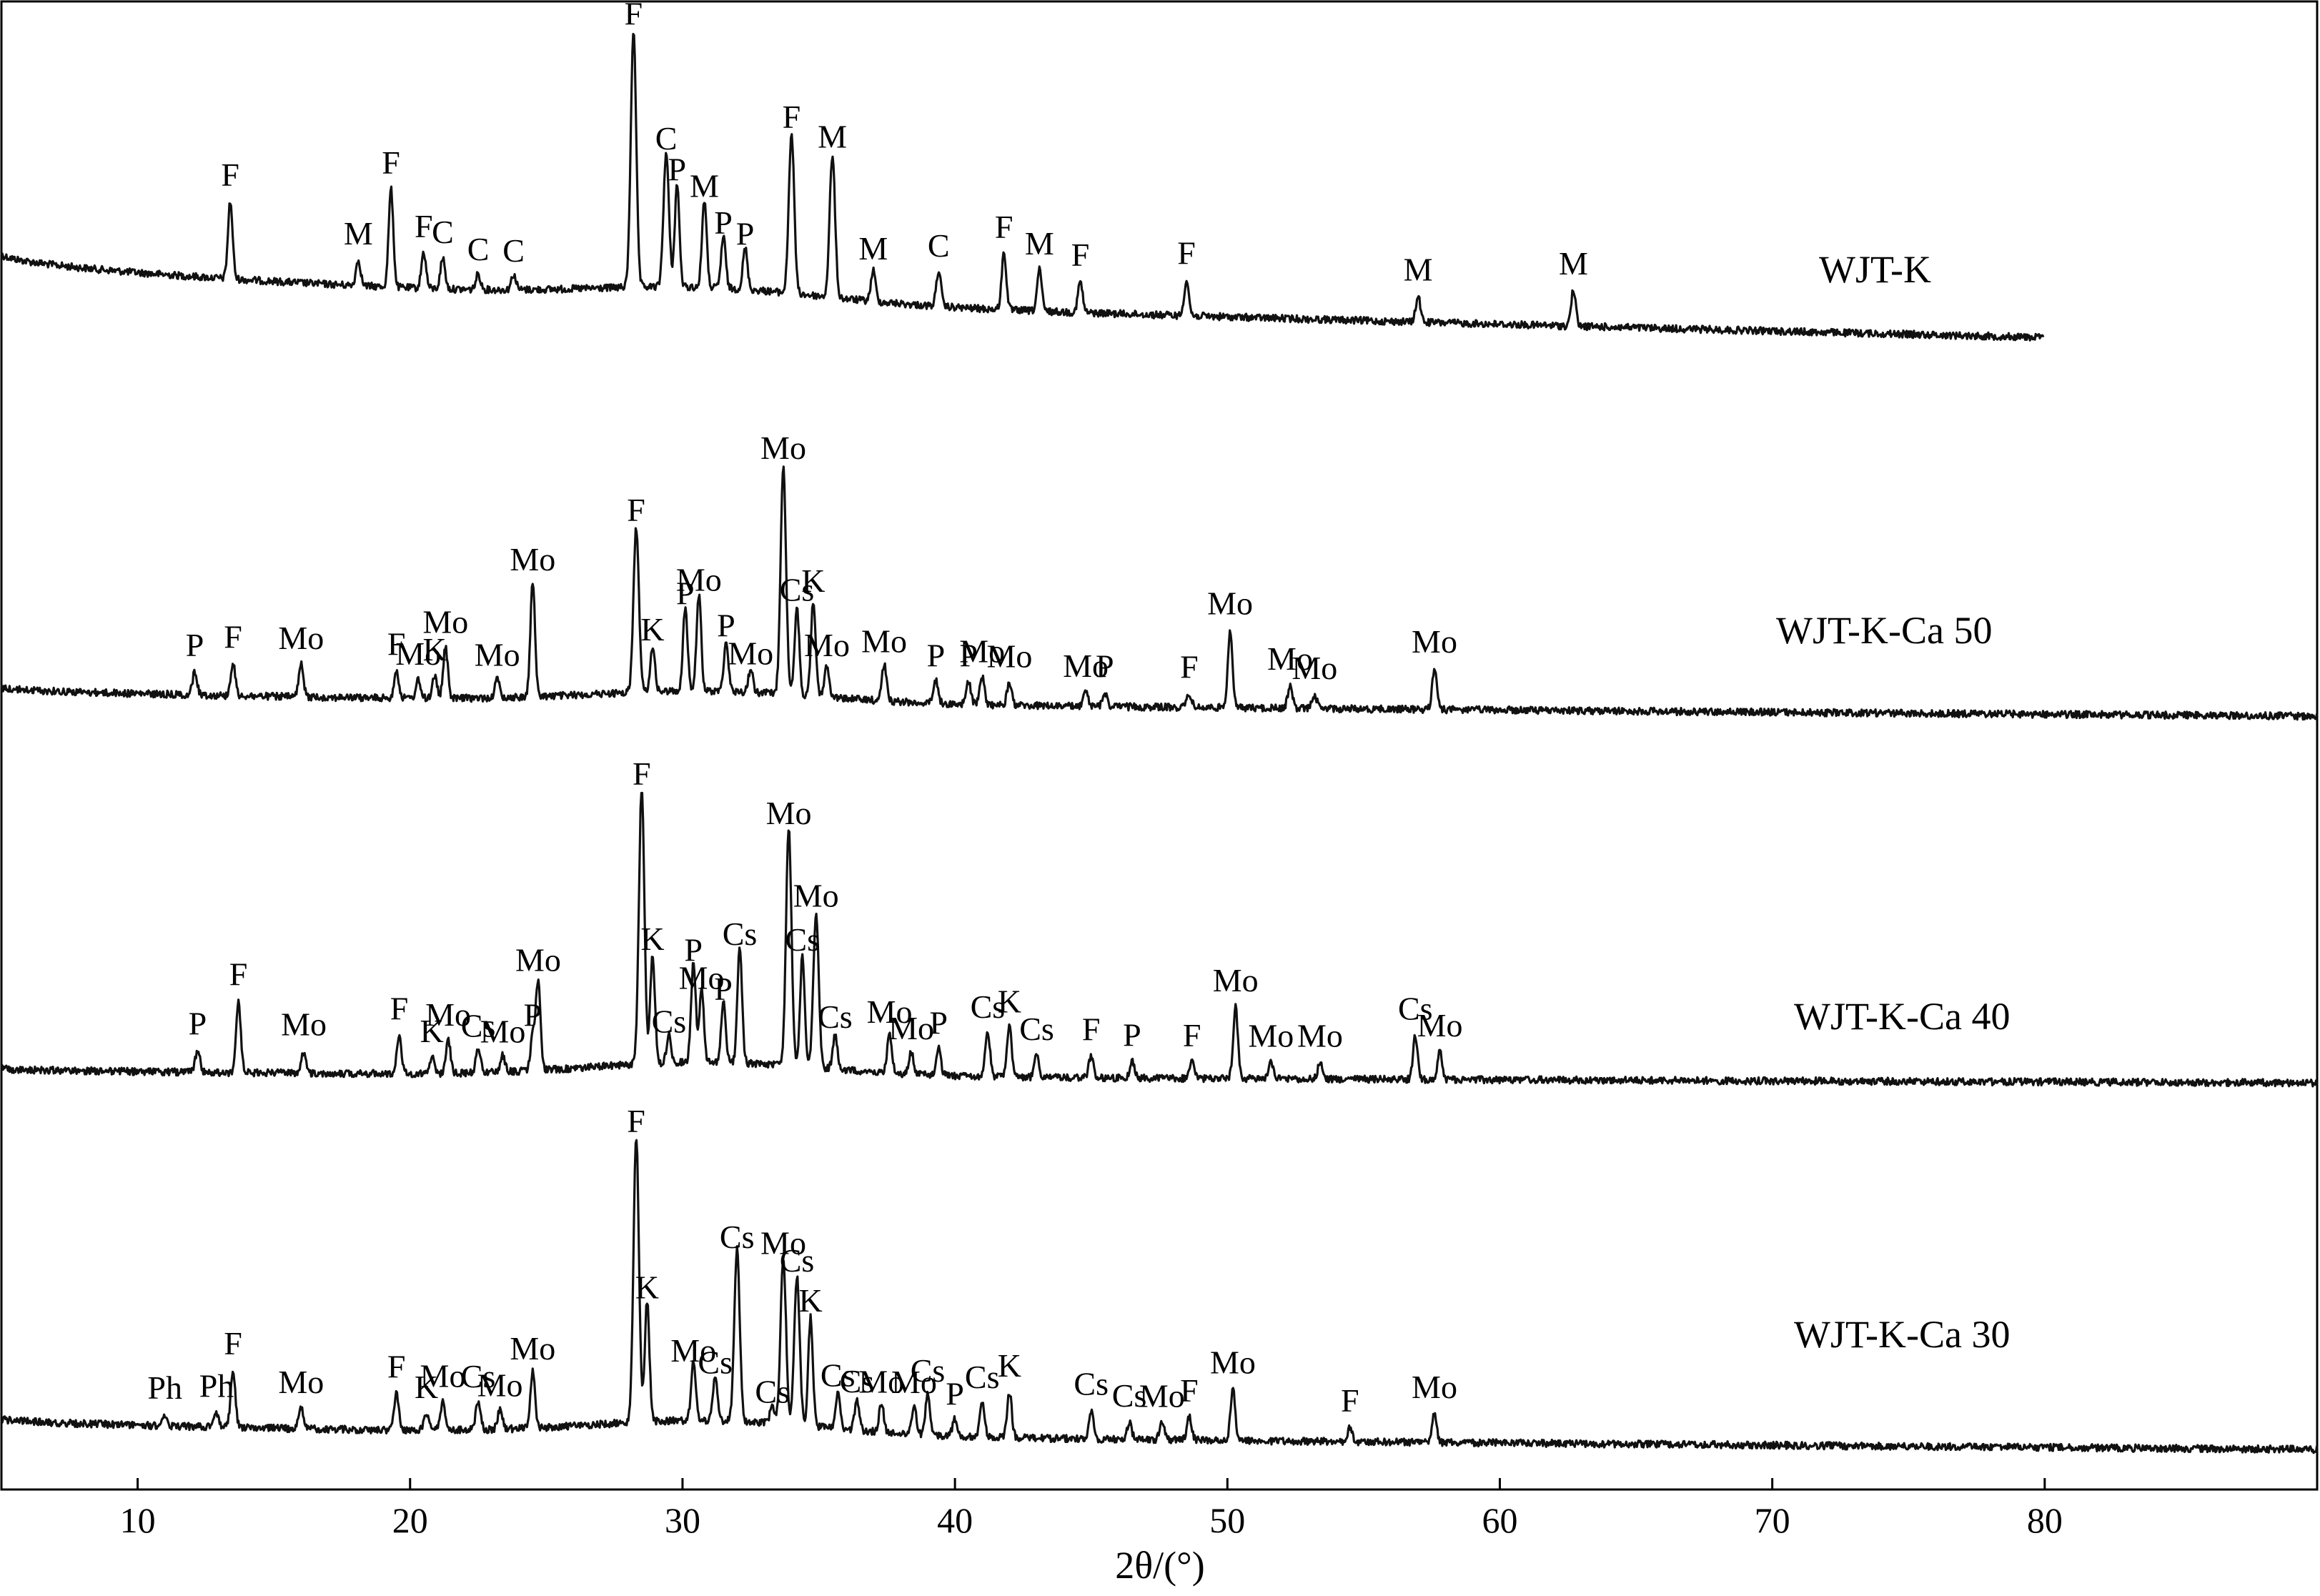 The width and height of the screenshot is (2320, 1596). What do you see at coordinates (1227, 1520) in the screenshot?
I see `x-tick-label: 50` at bounding box center [1227, 1520].